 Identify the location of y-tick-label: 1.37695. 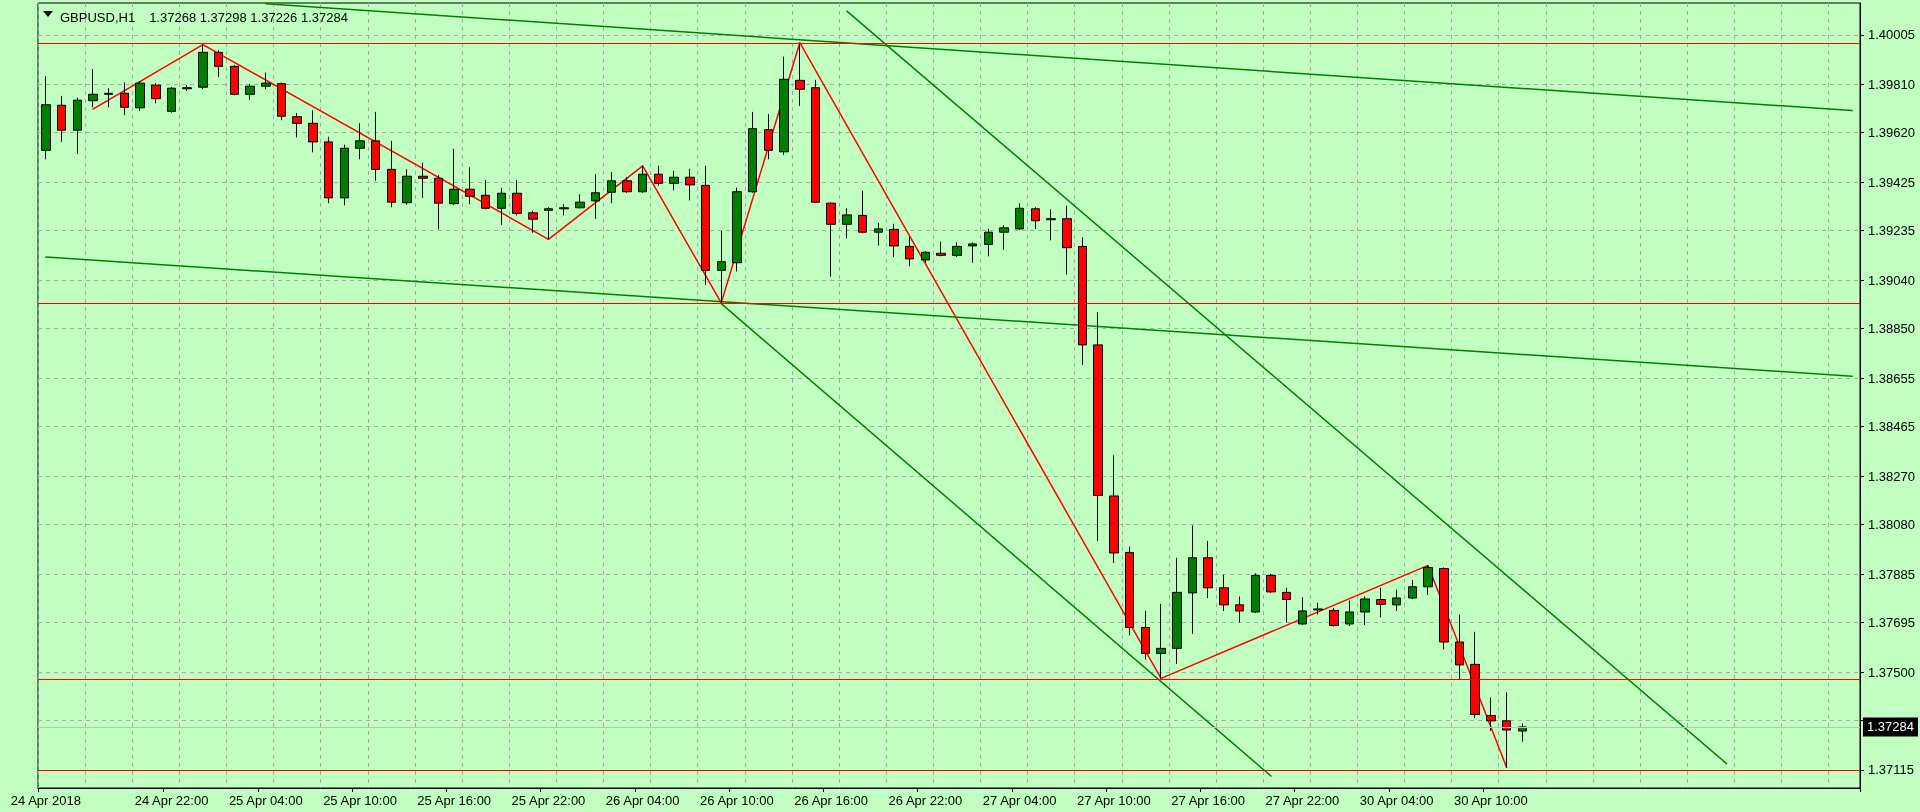
(1891, 622).